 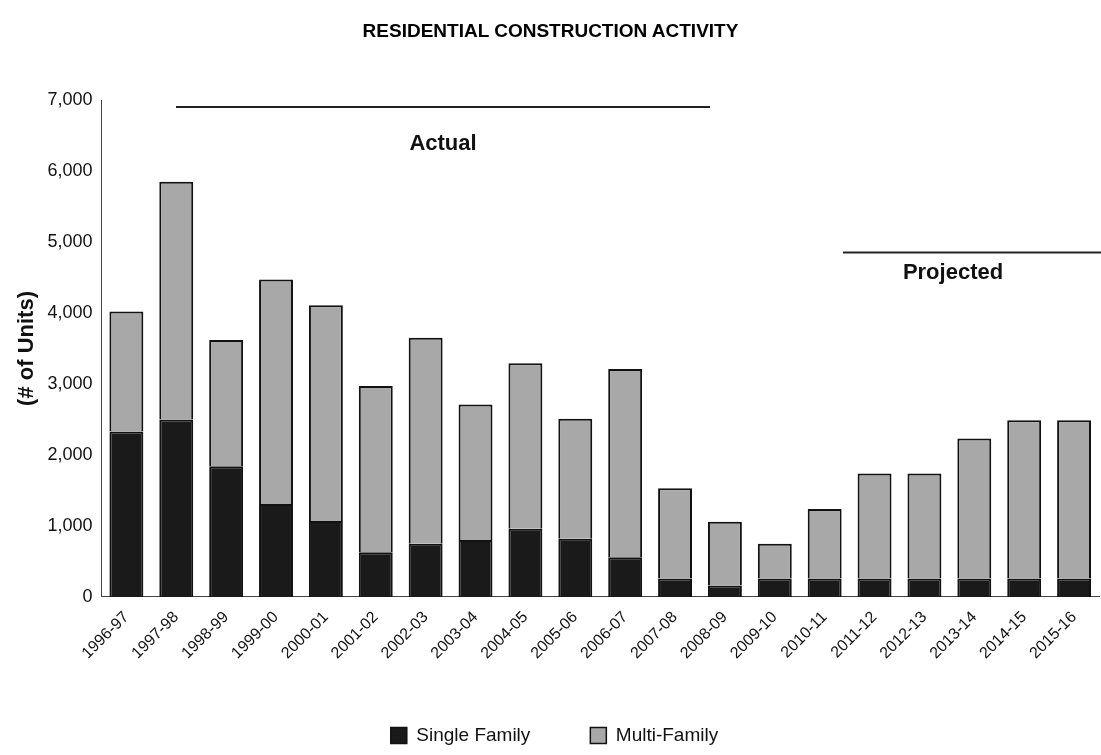 I want to click on y-tick-label: 4,000, so click(x=70, y=311).